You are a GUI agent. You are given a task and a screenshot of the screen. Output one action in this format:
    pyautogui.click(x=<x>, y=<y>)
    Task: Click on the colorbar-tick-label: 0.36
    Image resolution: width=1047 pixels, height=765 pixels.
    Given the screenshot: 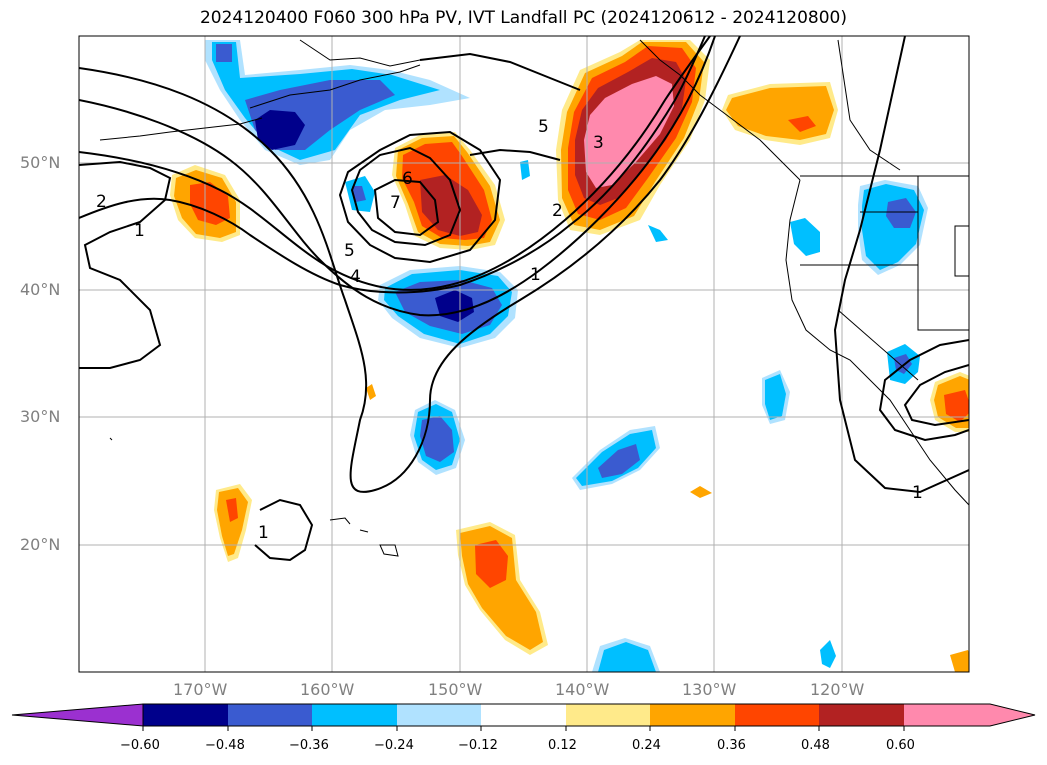 What is the action you would take?
    pyautogui.click(x=731, y=745)
    